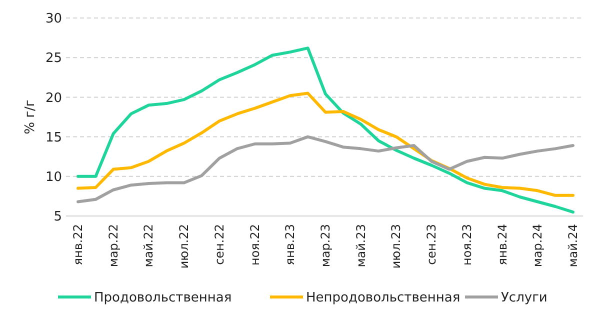 Image resolution: width=600 pixels, height=320 pixels. What do you see at coordinates (30, 117) in the screenshot?
I see `y-axis-title: % г/г` at bounding box center [30, 117].